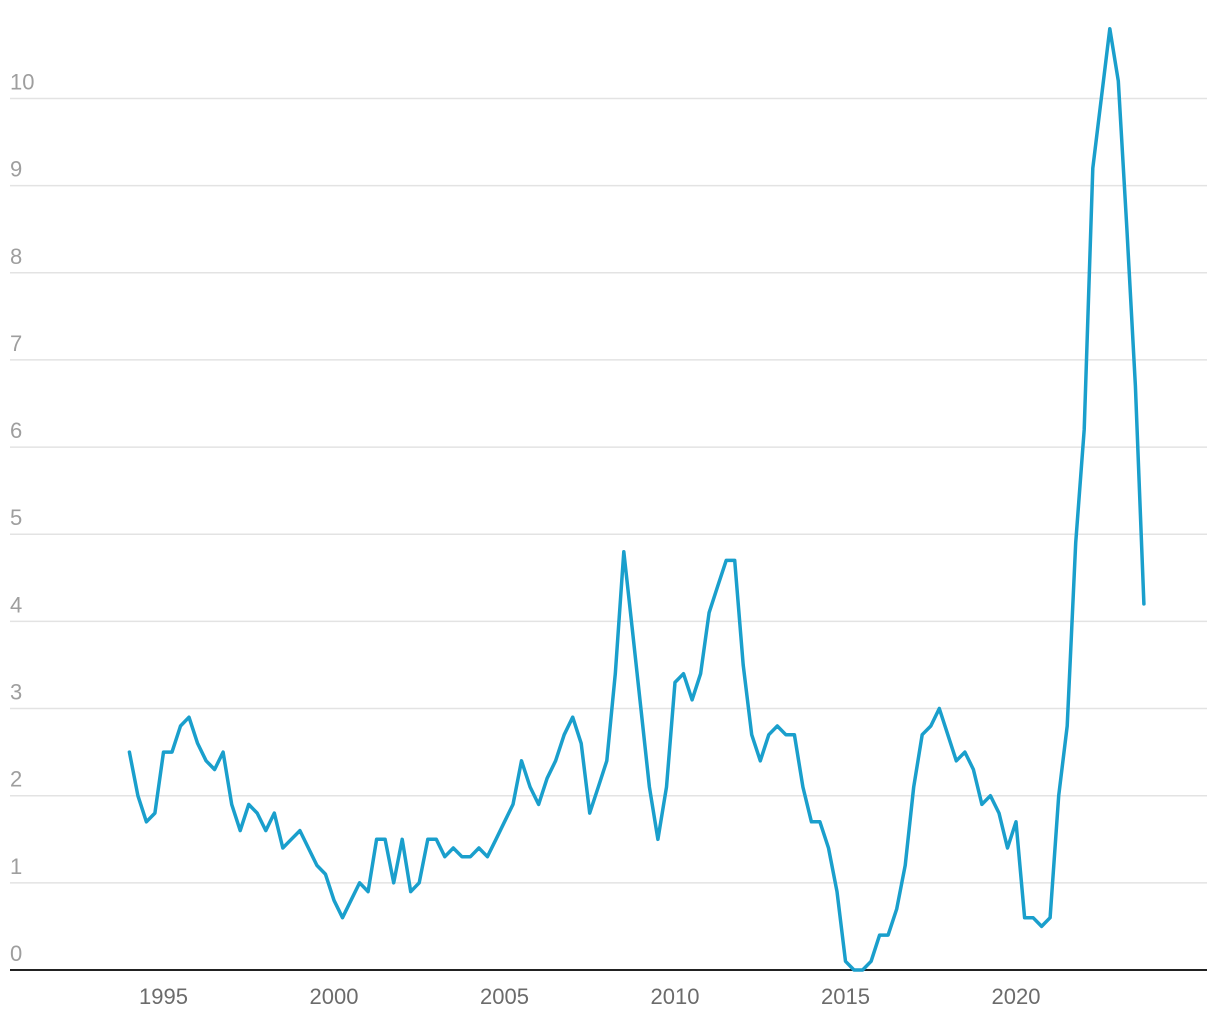 This screenshot has width=1220, height=1020. Describe the element at coordinates (16, 430) in the screenshot. I see `y-tick-label: 6` at that location.